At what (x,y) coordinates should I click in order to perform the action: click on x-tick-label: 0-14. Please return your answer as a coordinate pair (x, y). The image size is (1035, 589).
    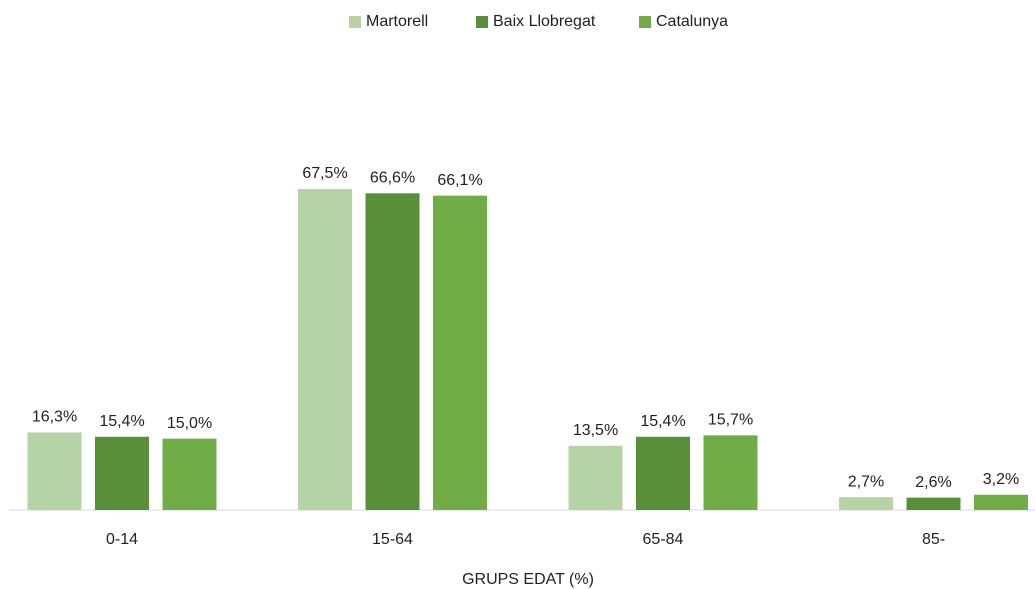
    Looking at the image, I should click on (122, 539).